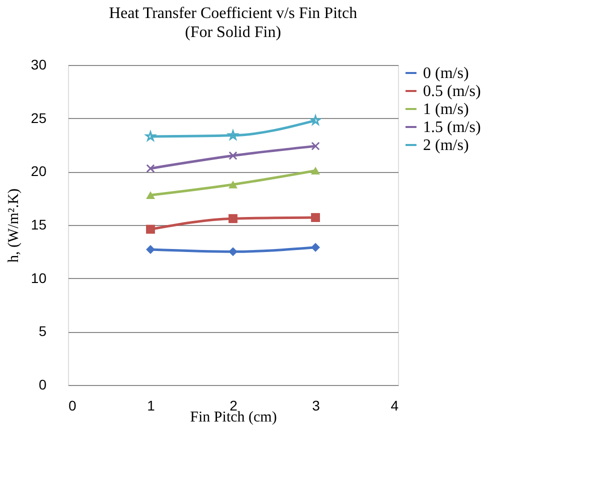  What do you see at coordinates (446, 73) in the screenshot?
I see `legend-label: 0 (m/s)` at bounding box center [446, 73].